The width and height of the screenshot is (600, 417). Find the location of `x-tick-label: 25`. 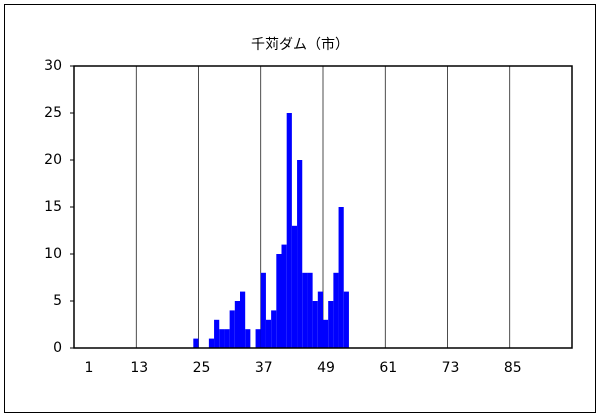

x-tick-label: 25 is located at coordinates (202, 368).